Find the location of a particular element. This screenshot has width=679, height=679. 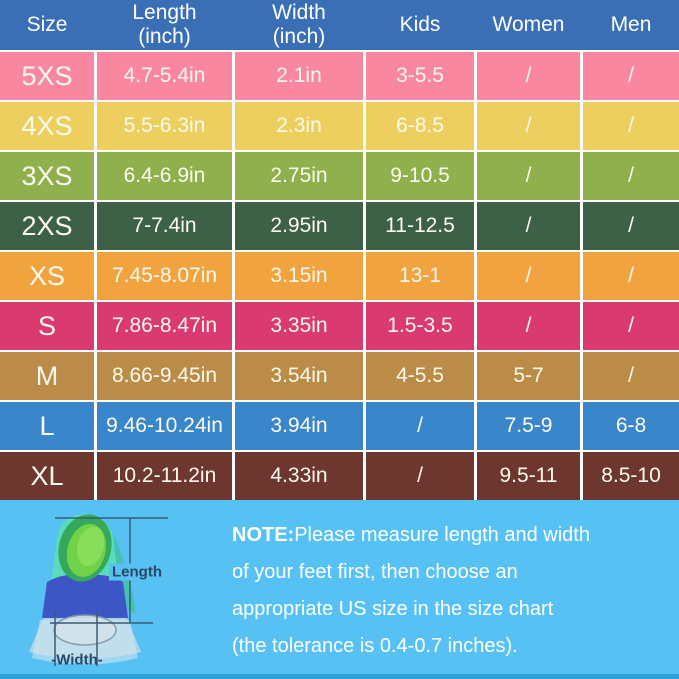

kids-cell: 9-10.5 is located at coordinates (420, 176).